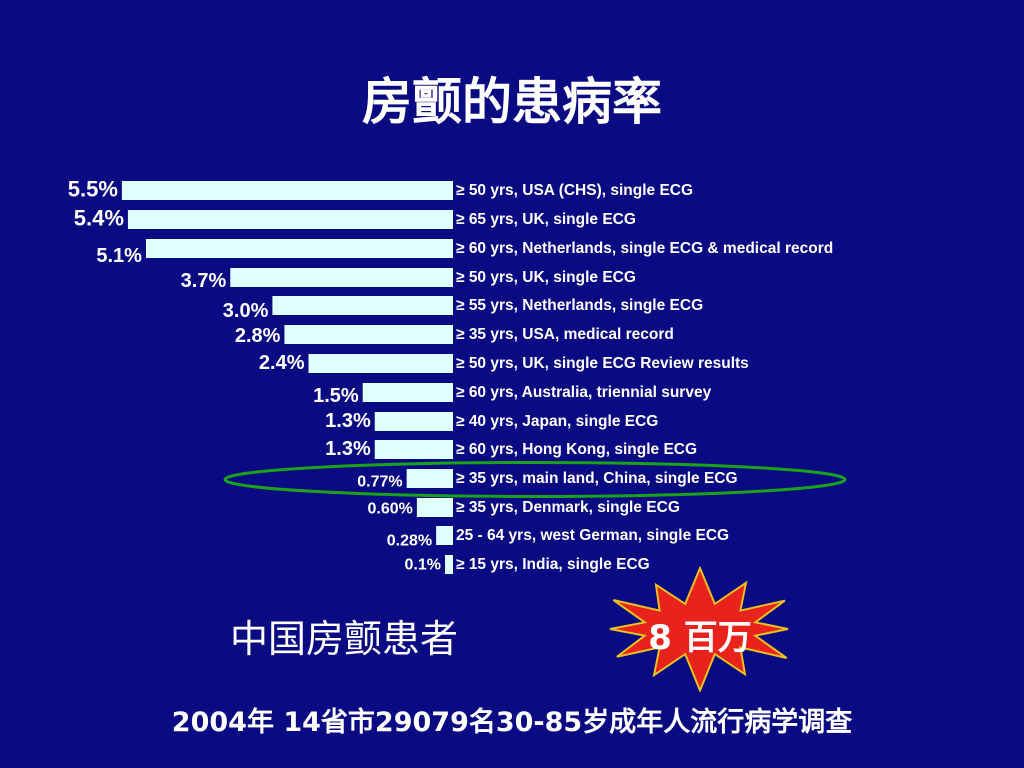 Image resolution: width=1024 pixels, height=768 pixels. I want to click on bar-category-label: ≥ 50 yrs, UK, single ECG Review results, so click(602, 363).